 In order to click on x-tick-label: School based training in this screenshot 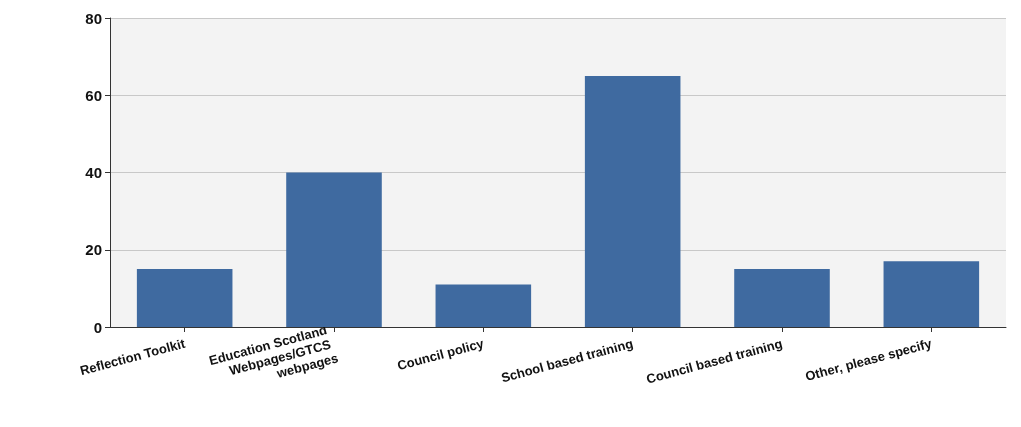, I will do `click(567, 360)`.